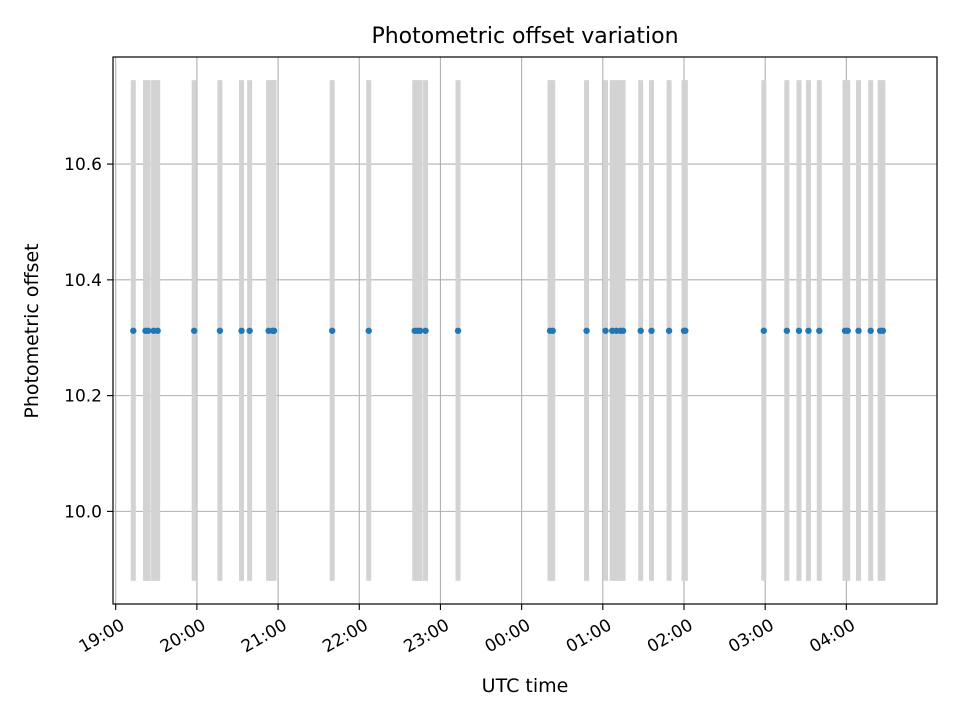  I want to click on x-tick-label: 22:00, so click(345, 636).